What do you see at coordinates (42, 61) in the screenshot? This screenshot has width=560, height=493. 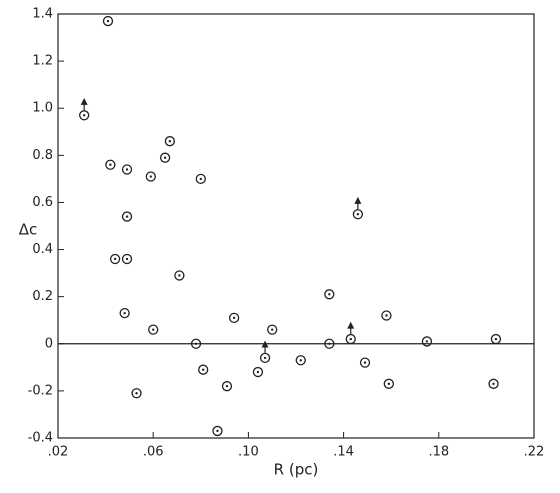 I see `y-tick-label: 1.2` at bounding box center [42, 61].